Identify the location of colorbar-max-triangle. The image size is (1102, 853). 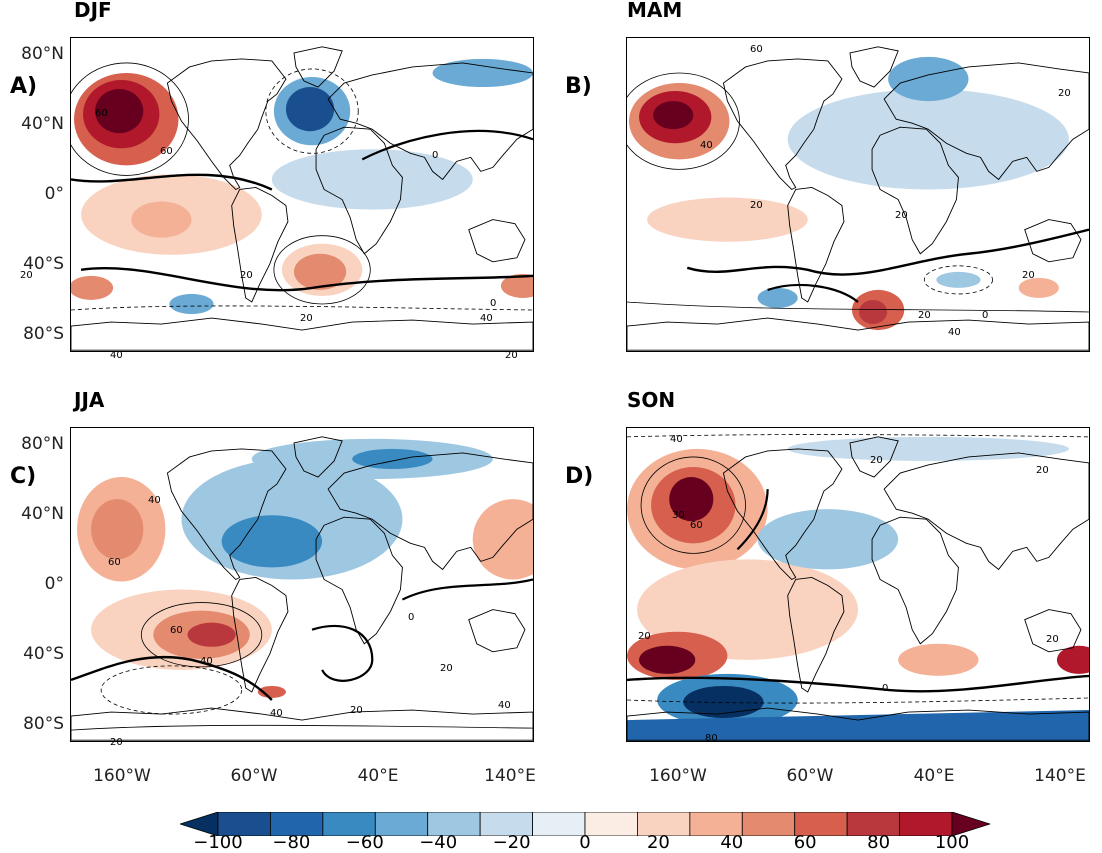
(971, 824).